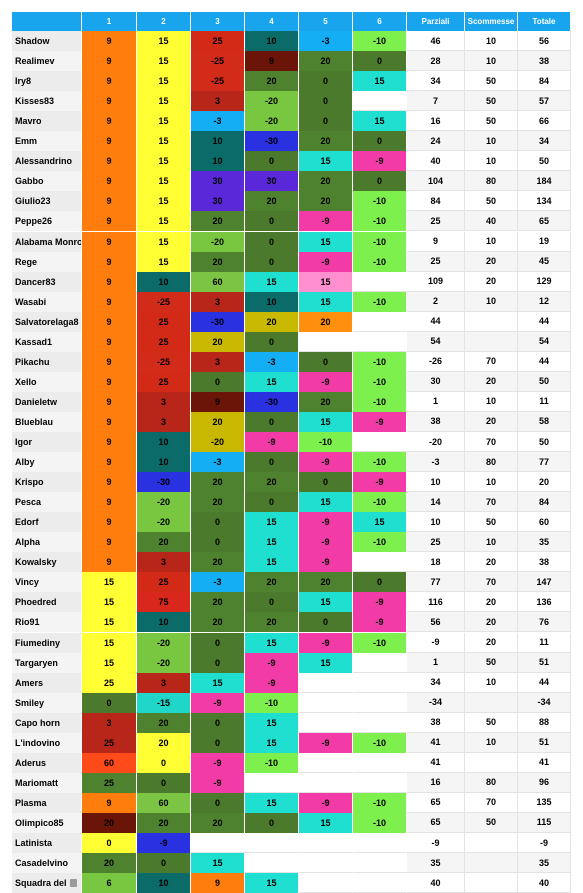  What do you see at coordinates (164, 201) in the screenshot?
I see `score-cell-round-2: 15` at bounding box center [164, 201].